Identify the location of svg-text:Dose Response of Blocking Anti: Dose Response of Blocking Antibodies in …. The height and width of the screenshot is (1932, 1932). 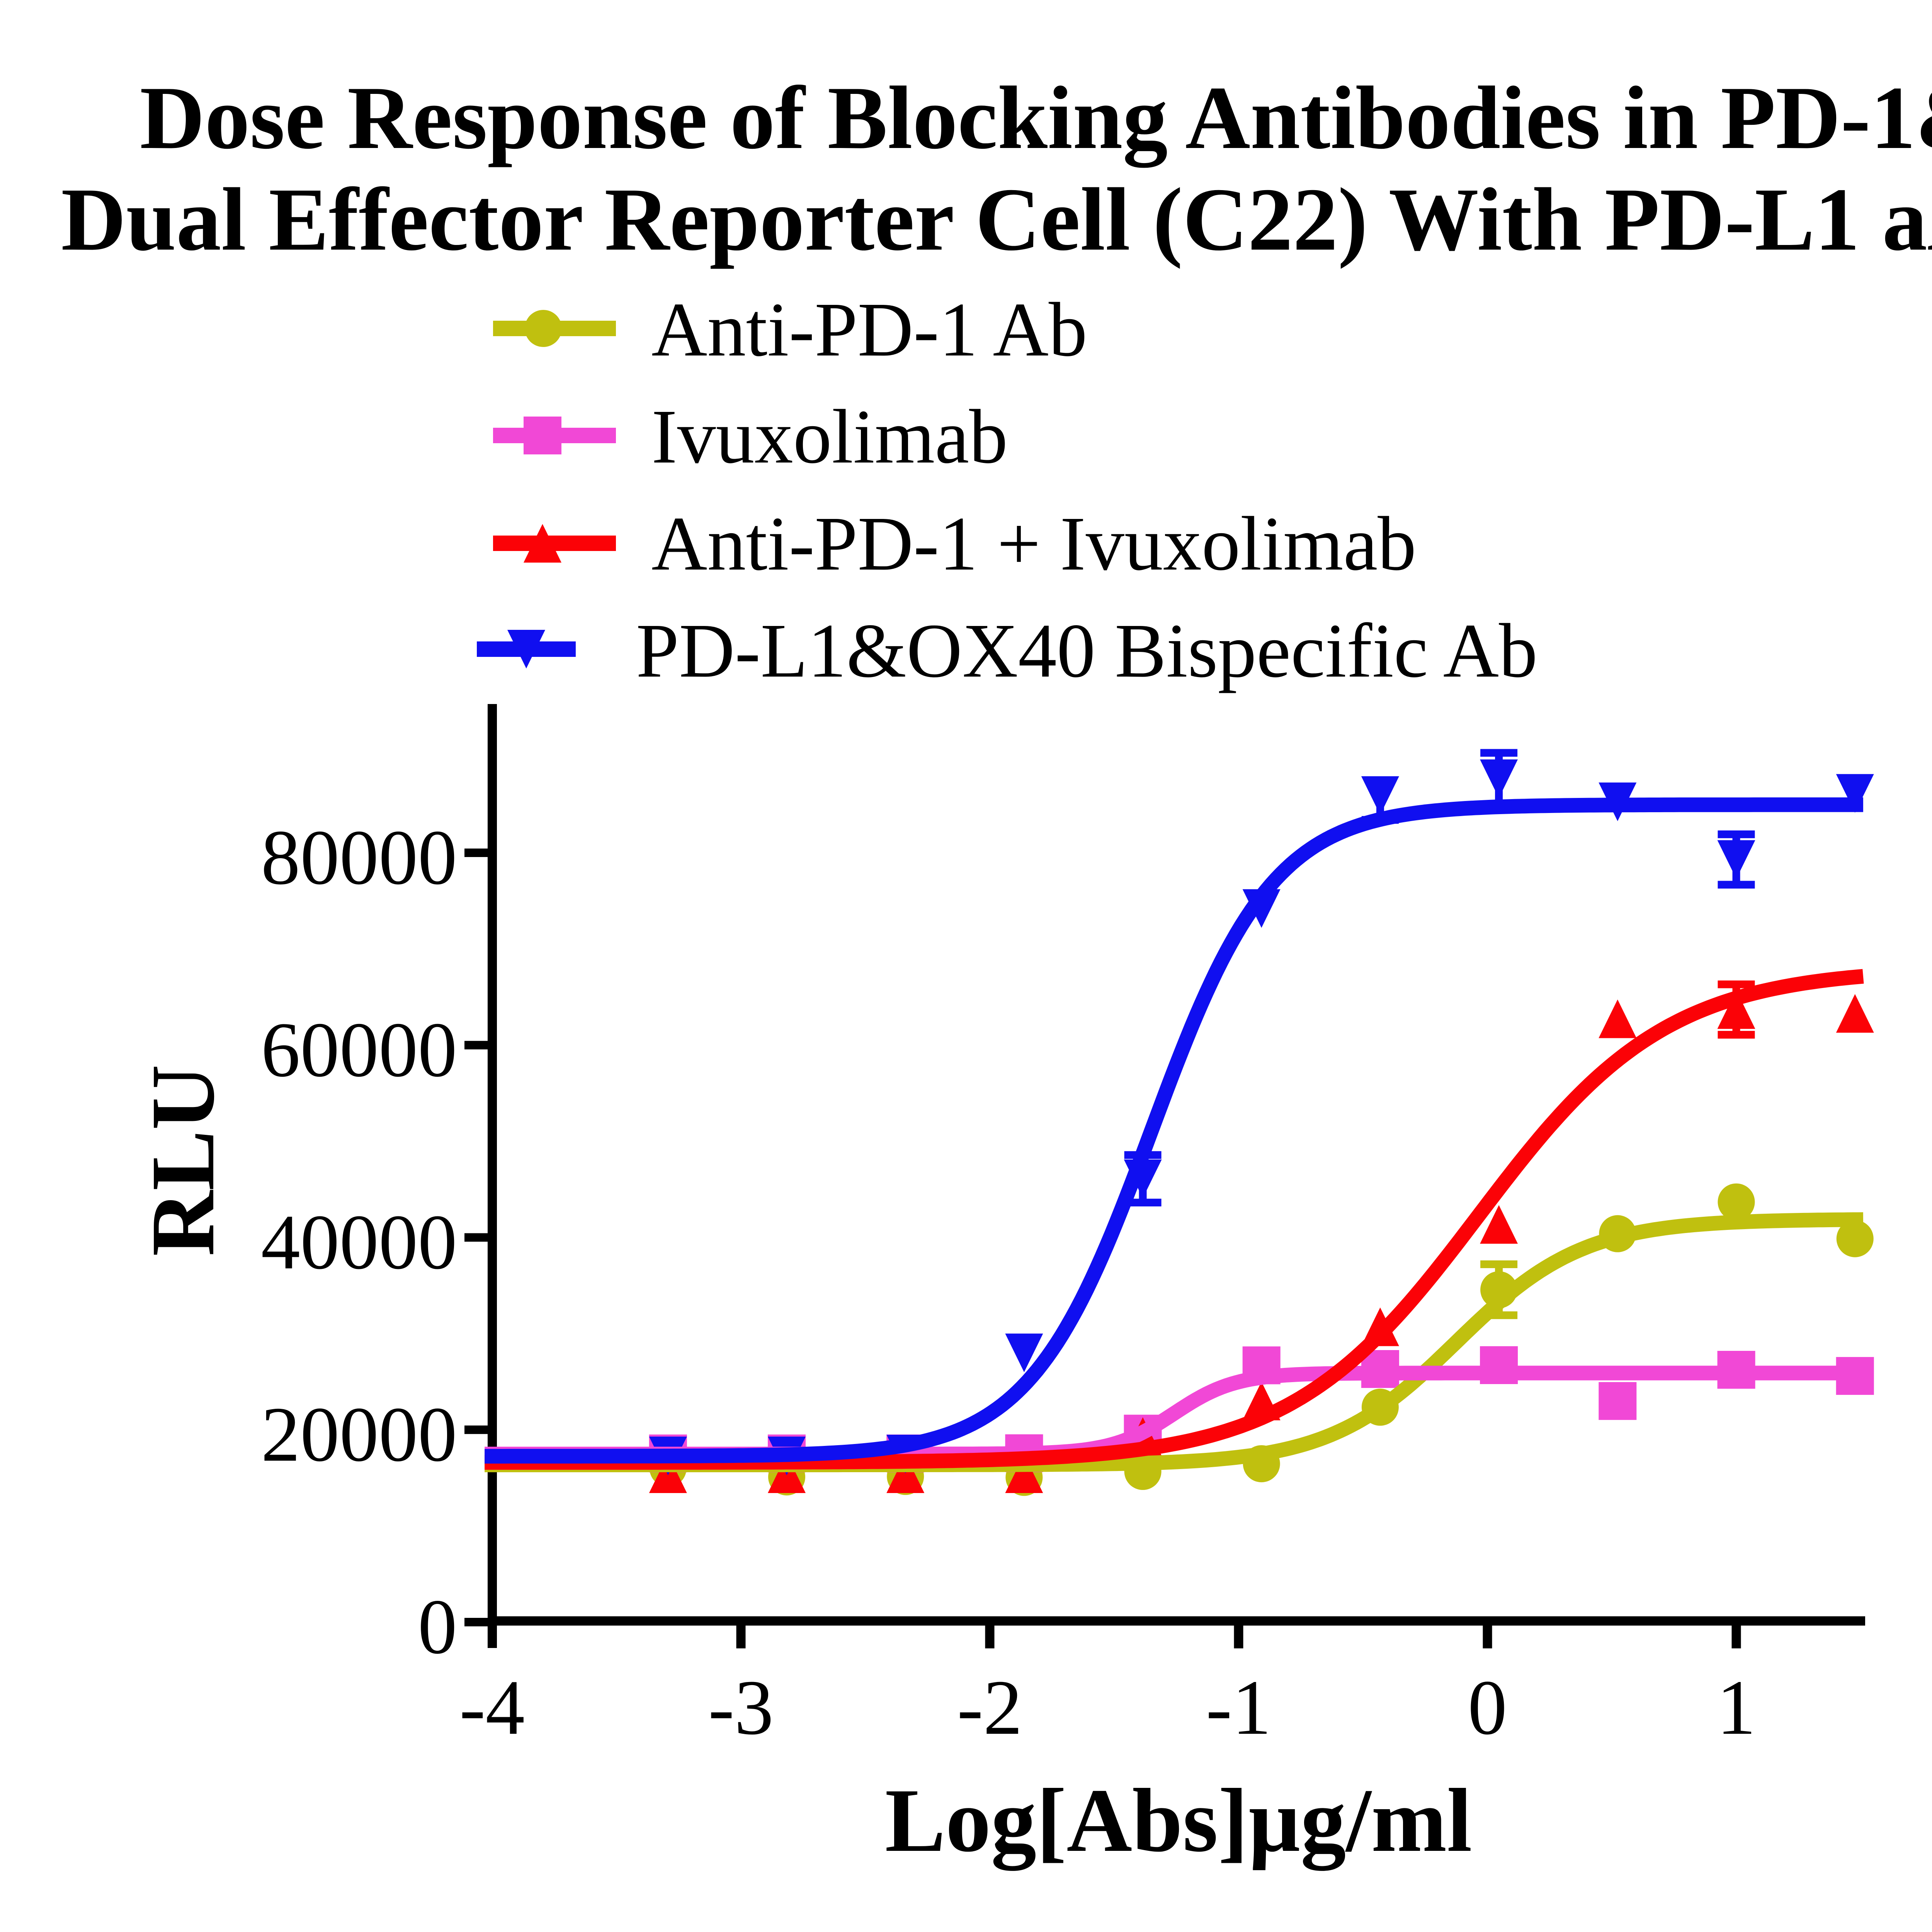
(1036, 118).